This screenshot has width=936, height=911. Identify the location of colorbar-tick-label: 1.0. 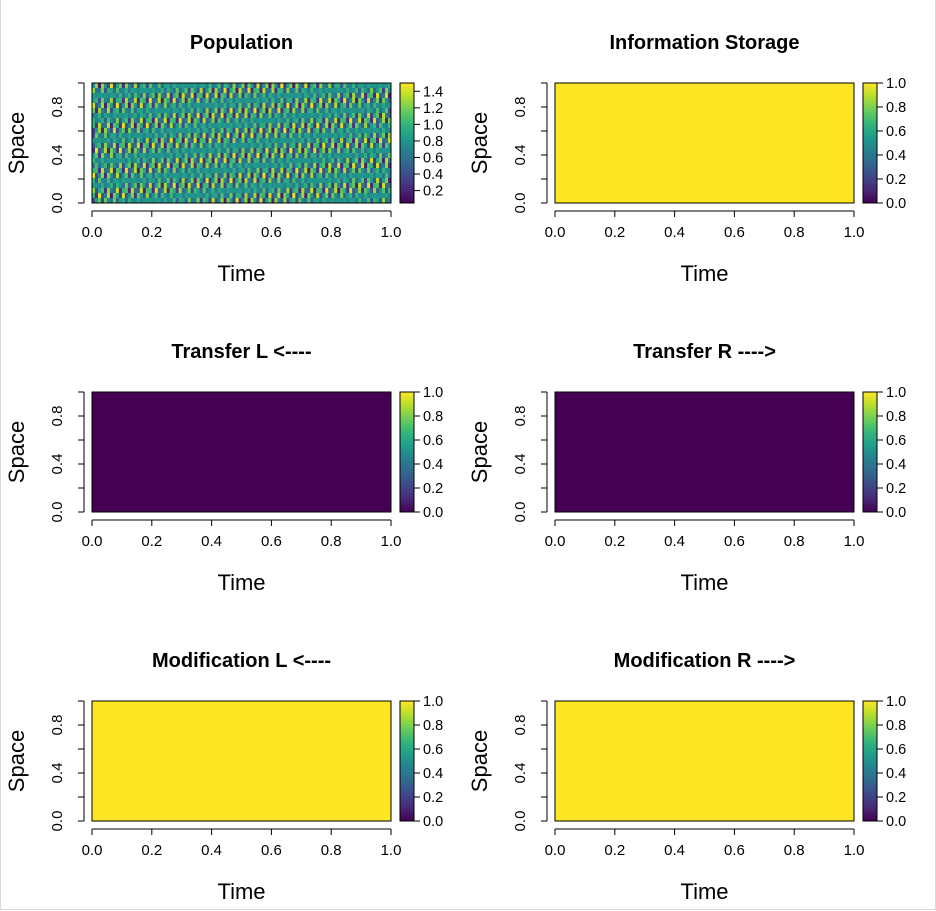
(433, 393).